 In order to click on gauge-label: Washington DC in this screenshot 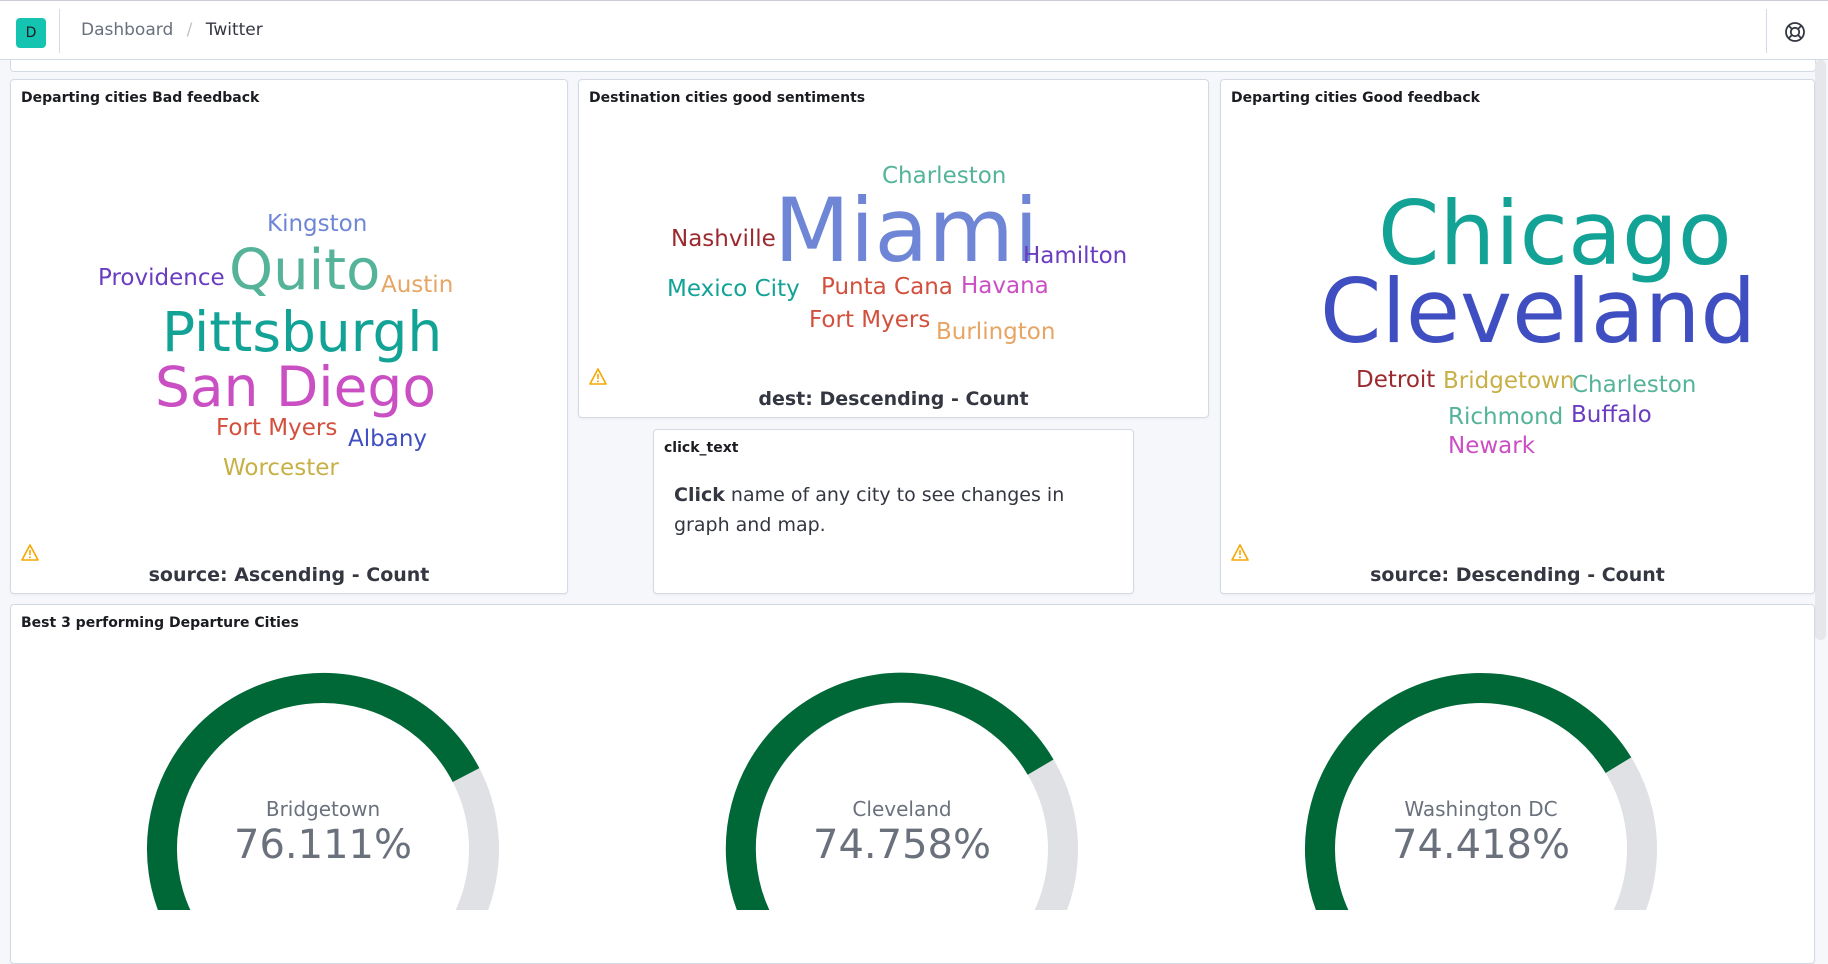, I will do `click(1481, 809)`.